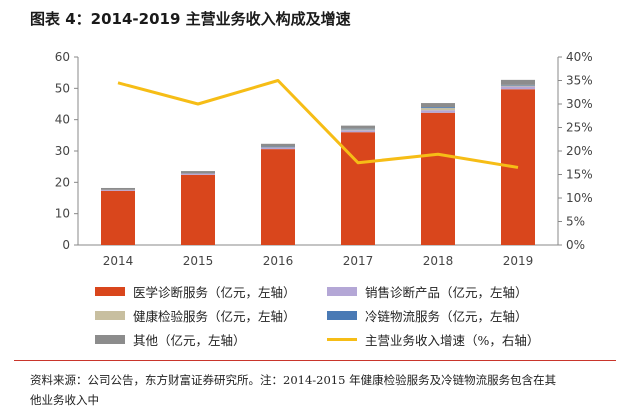  I want to click on bar-health-2016, so click(278, 147).